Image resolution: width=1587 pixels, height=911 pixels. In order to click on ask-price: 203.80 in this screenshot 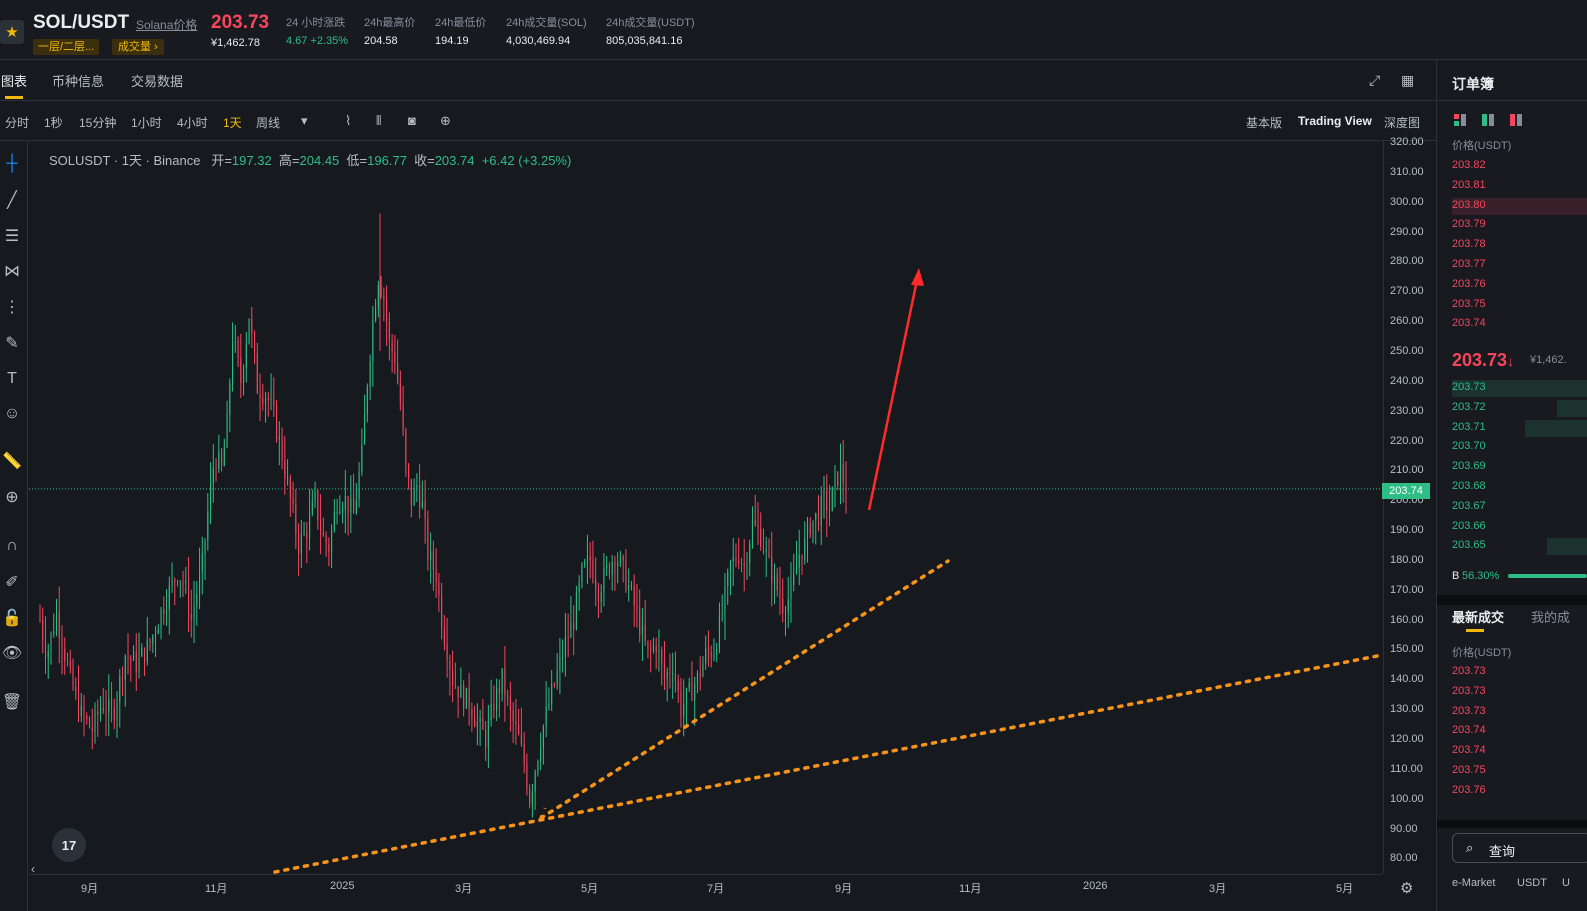, I will do `click(1469, 204)`.